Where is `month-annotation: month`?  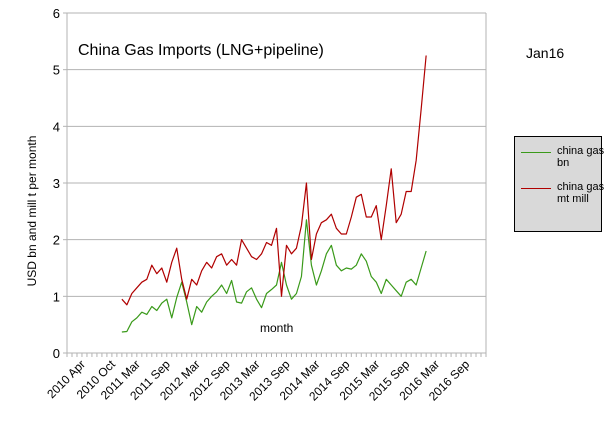 month-annotation: month is located at coordinates (276, 328).